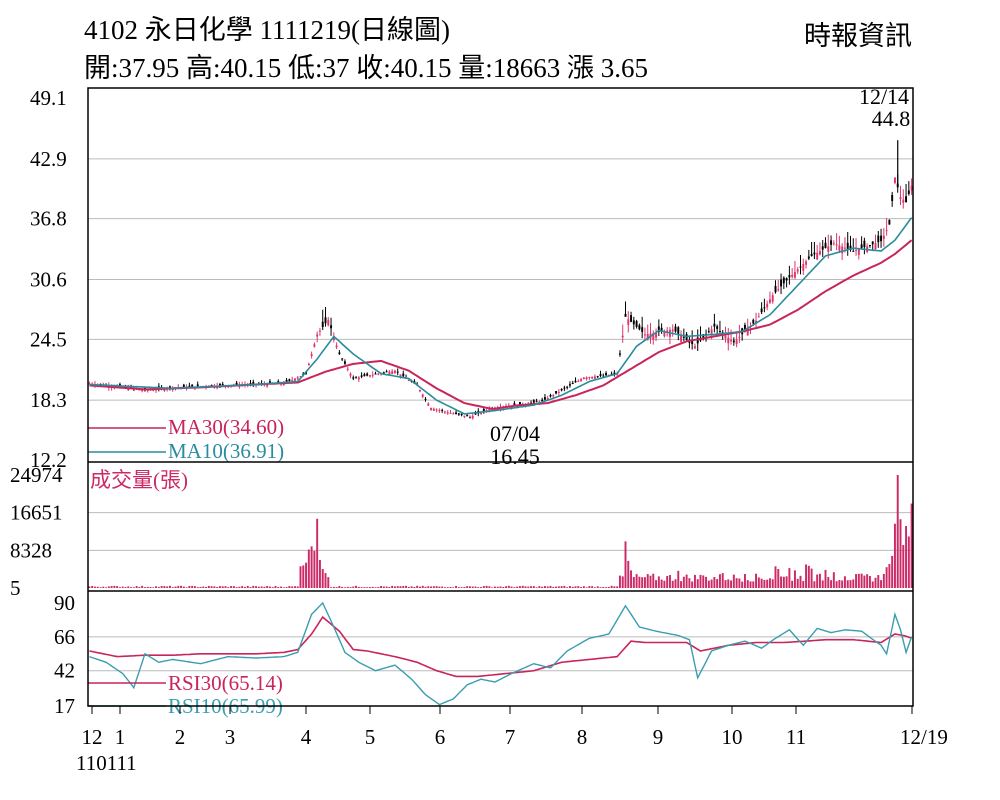  Describe the element at coordinates (732, 737) in the screenshot. I see `x-tick-label: 10` at that location.